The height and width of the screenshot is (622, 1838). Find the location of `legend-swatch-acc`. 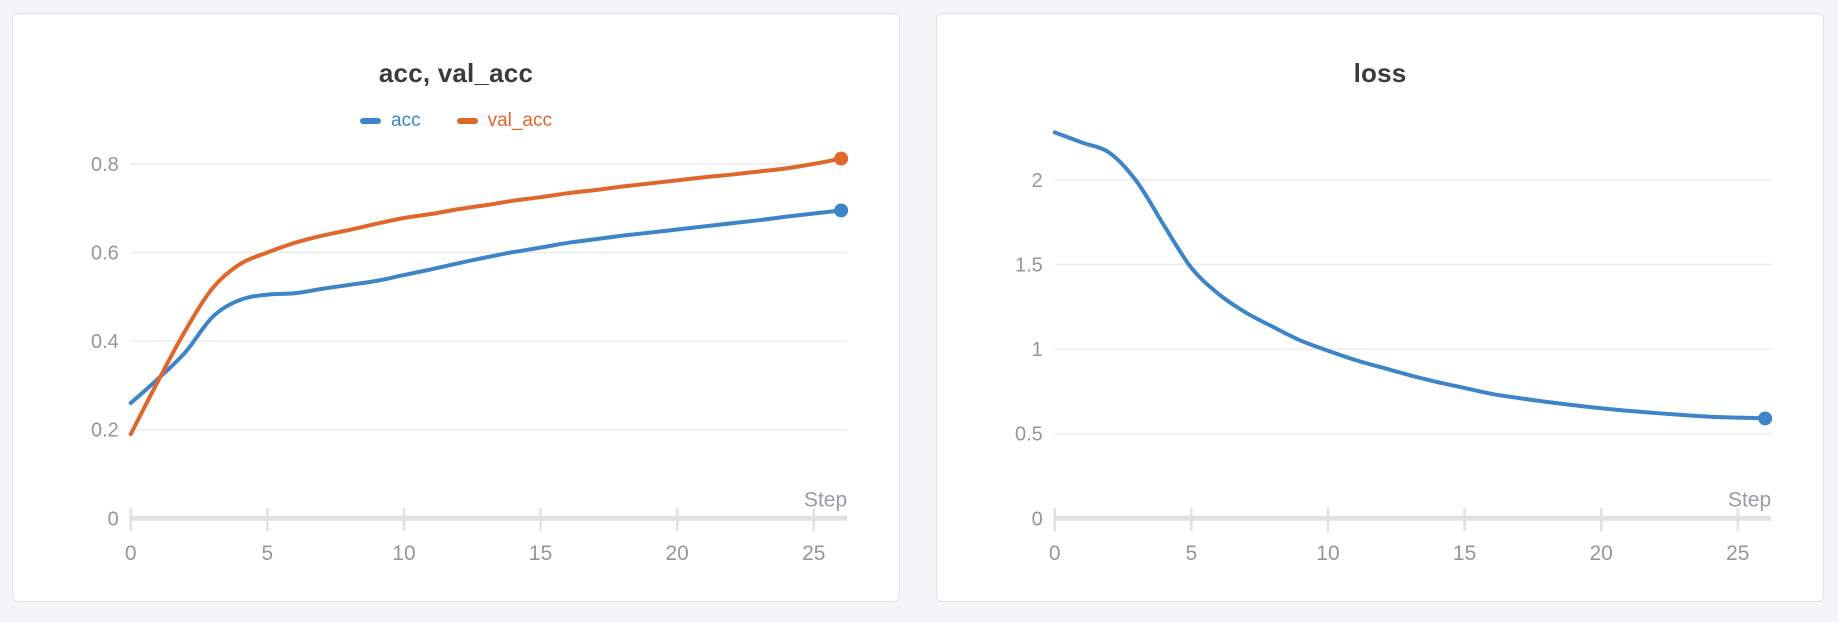

legend-swatch-acc is located at coordinates (370, 121).